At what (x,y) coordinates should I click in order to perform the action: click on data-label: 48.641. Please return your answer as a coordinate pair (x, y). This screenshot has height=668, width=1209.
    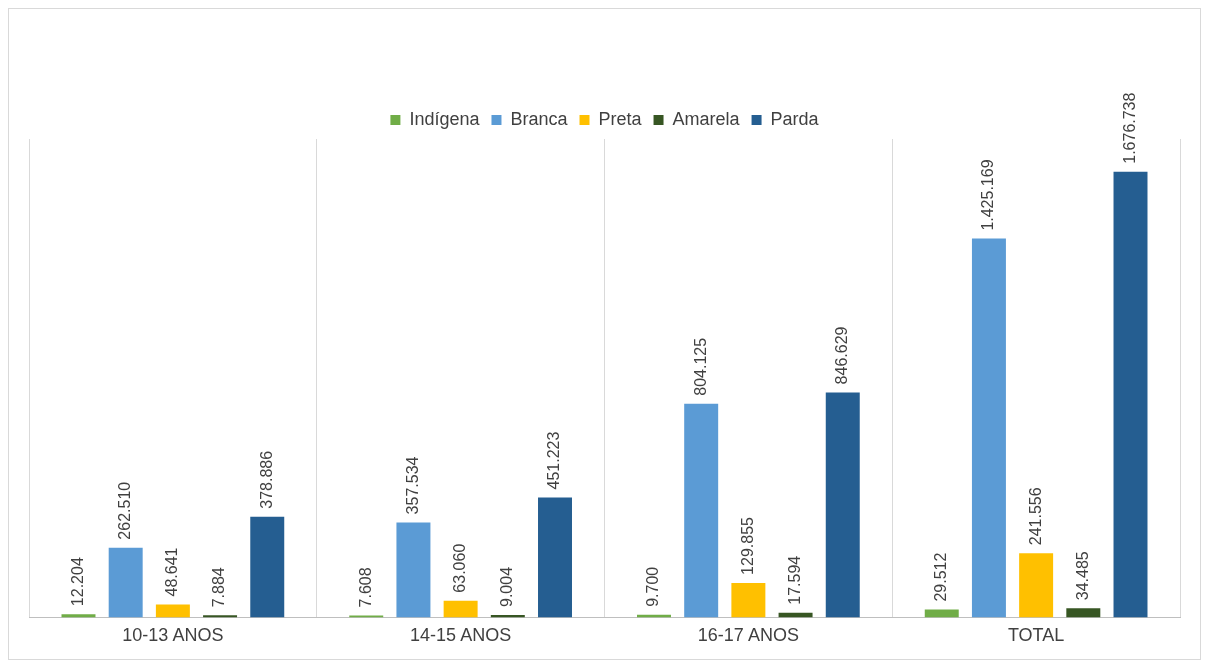
    Looking at the image, I should click on (172, 572).